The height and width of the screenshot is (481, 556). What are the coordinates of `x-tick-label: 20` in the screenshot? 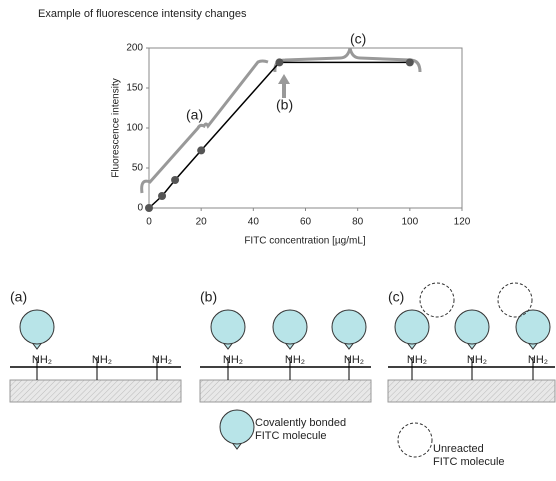 It's located at (202, 222).